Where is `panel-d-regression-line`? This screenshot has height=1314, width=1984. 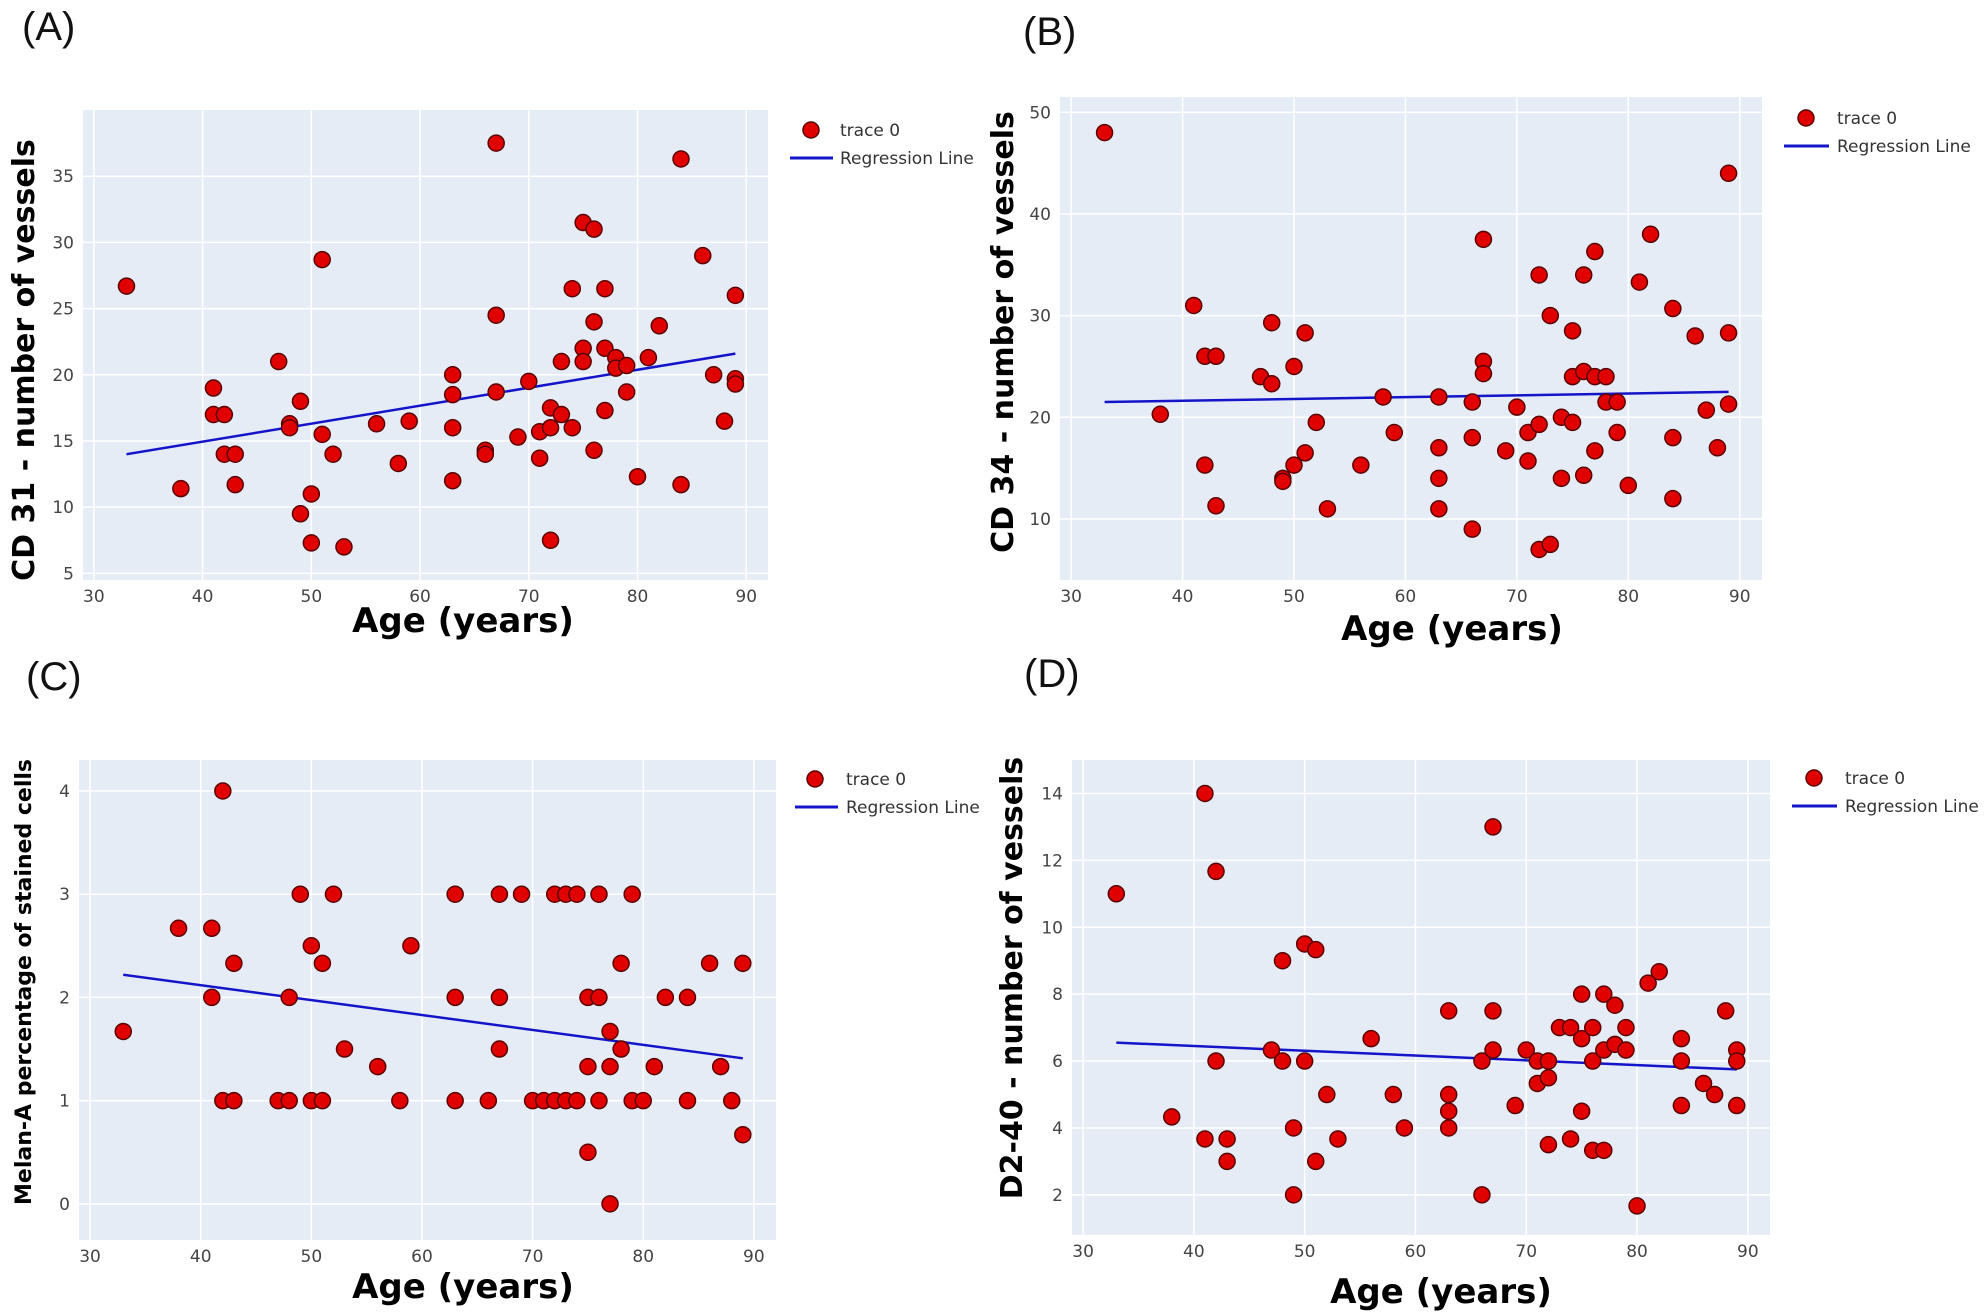 panel-d-regression-line is located at coordinates (1426, 1056).